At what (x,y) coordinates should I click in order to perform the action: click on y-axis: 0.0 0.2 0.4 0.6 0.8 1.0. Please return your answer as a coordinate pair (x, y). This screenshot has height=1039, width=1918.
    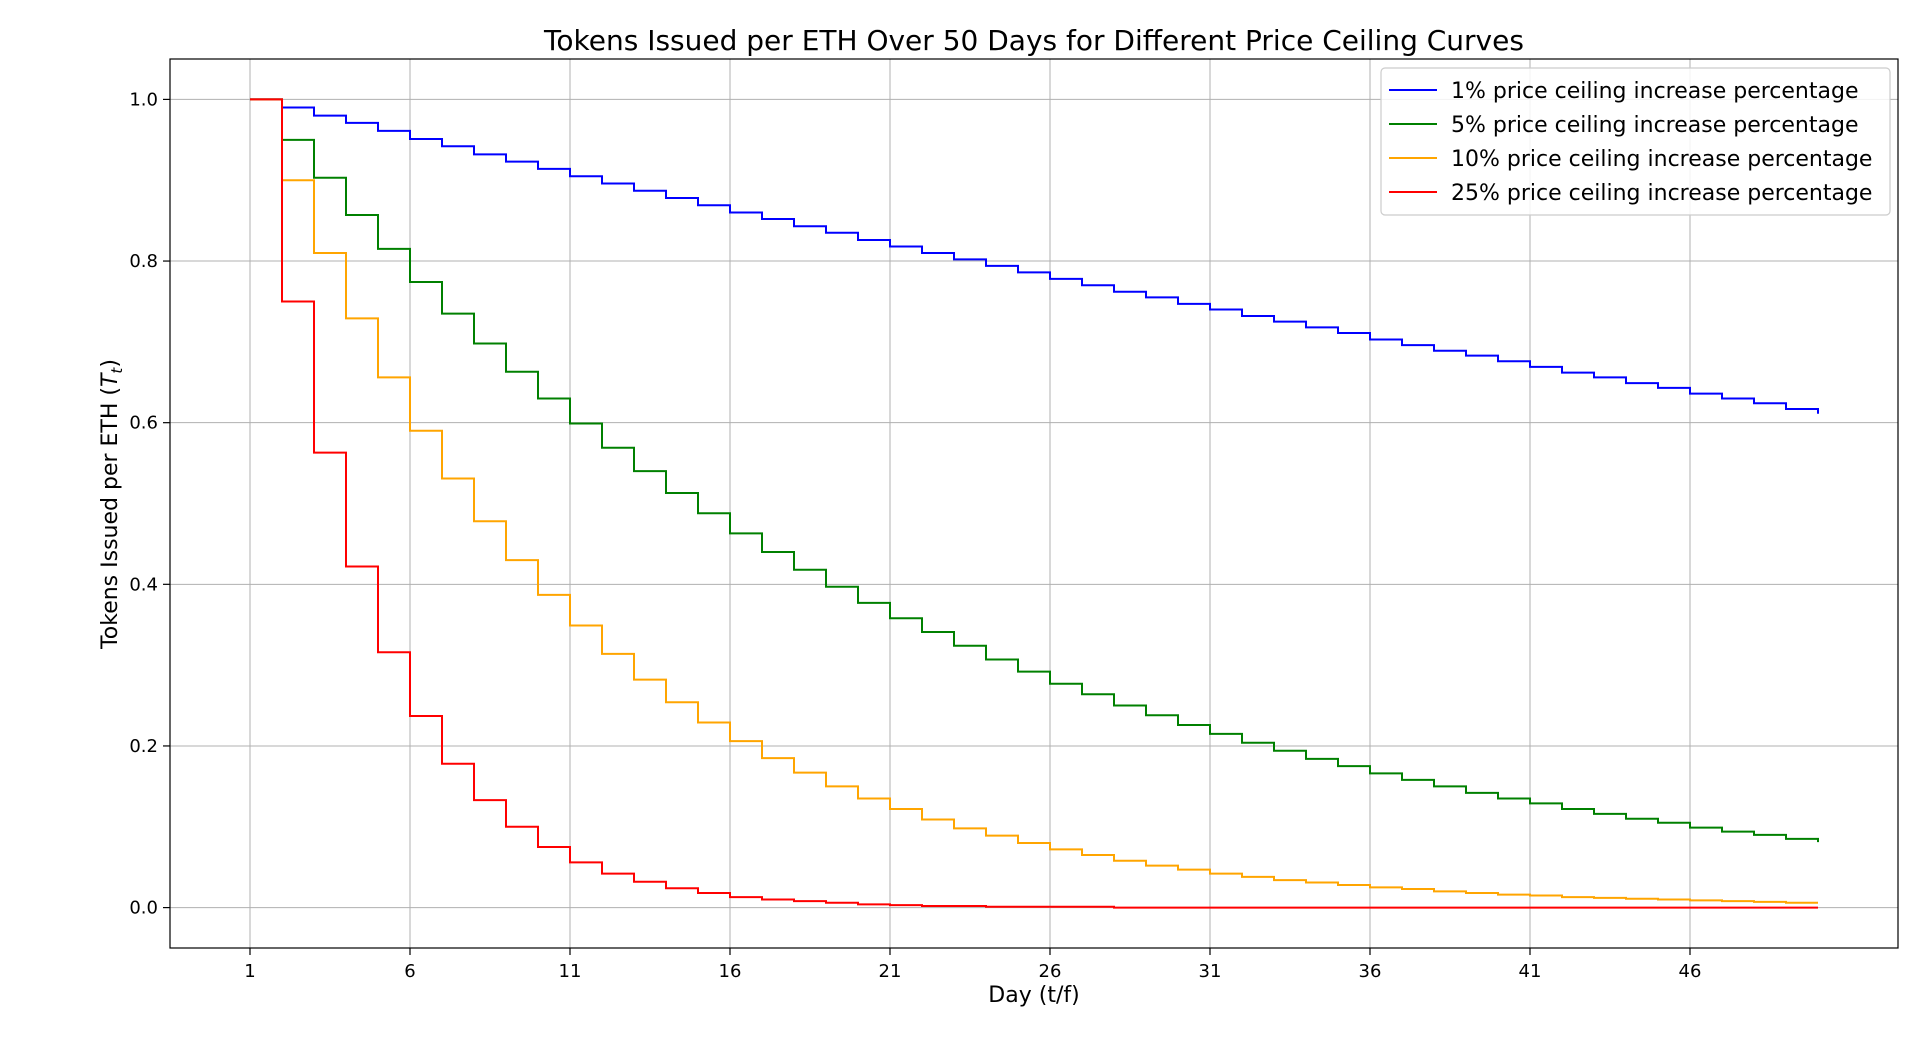
    Looking at the image, I should click on (149, 504).